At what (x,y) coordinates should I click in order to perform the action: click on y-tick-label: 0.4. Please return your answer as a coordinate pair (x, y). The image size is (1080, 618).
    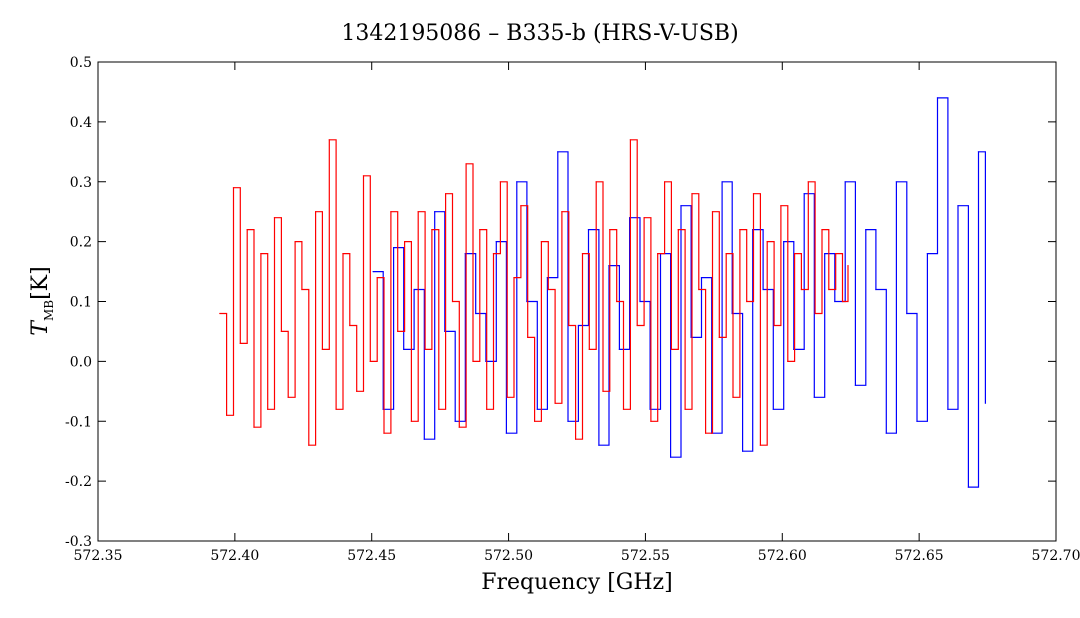
    Looking at the image, I should click on (81, 123).